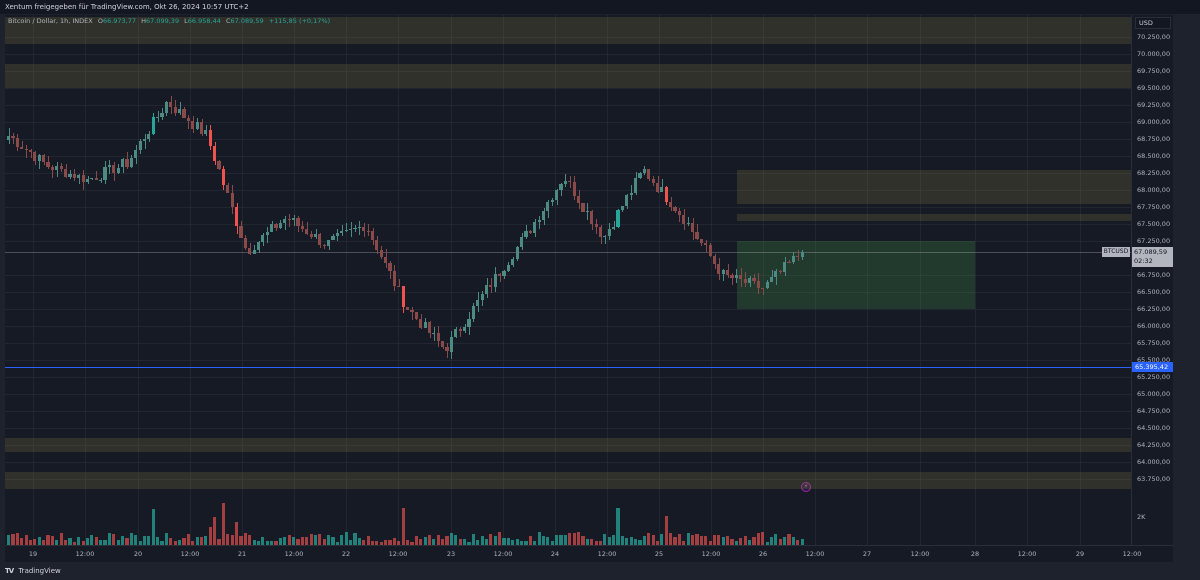 The image size is (1200, 580). What do you see at coordinates (204, 21) in the screenshot?
I see `low-value: 66.958,44` at bounding box center [204, 21].